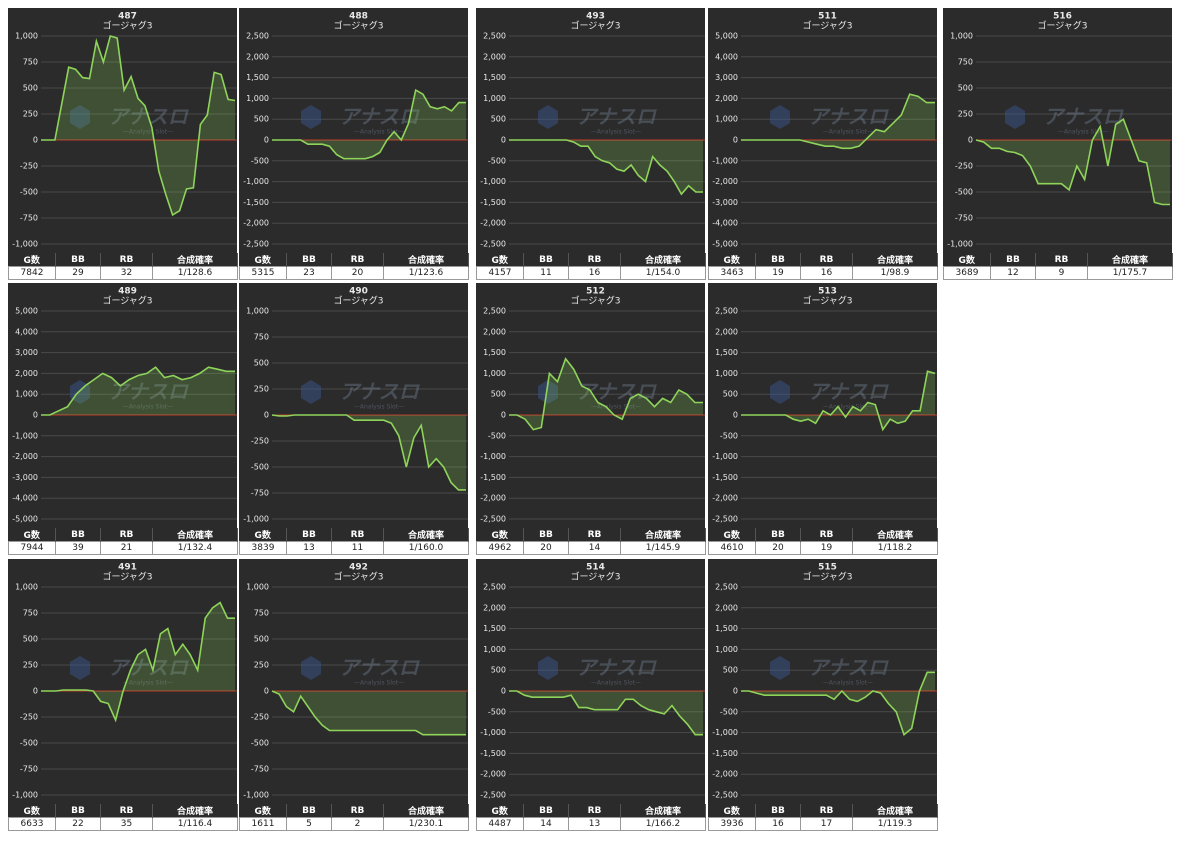 The image size is (1180, 845). Describe the element at coordinates (261, 389) in the screenshot. I see `y-tick-label: 250` at that location.